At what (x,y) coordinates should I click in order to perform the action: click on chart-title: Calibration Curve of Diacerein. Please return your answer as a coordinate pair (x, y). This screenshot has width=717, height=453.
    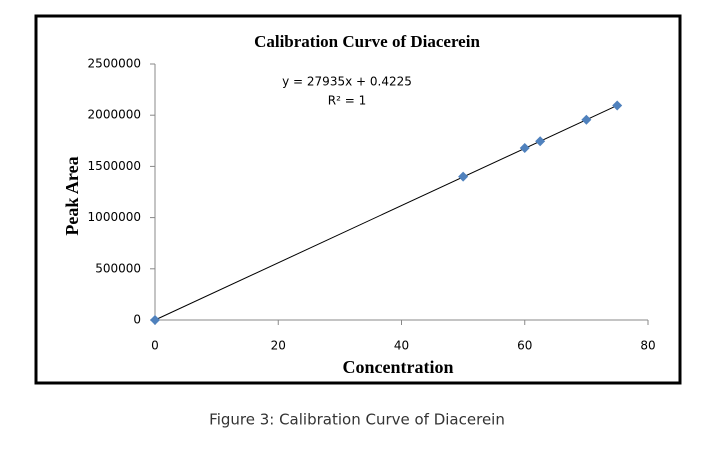
    Looking at the image, I should click on (367, 41).